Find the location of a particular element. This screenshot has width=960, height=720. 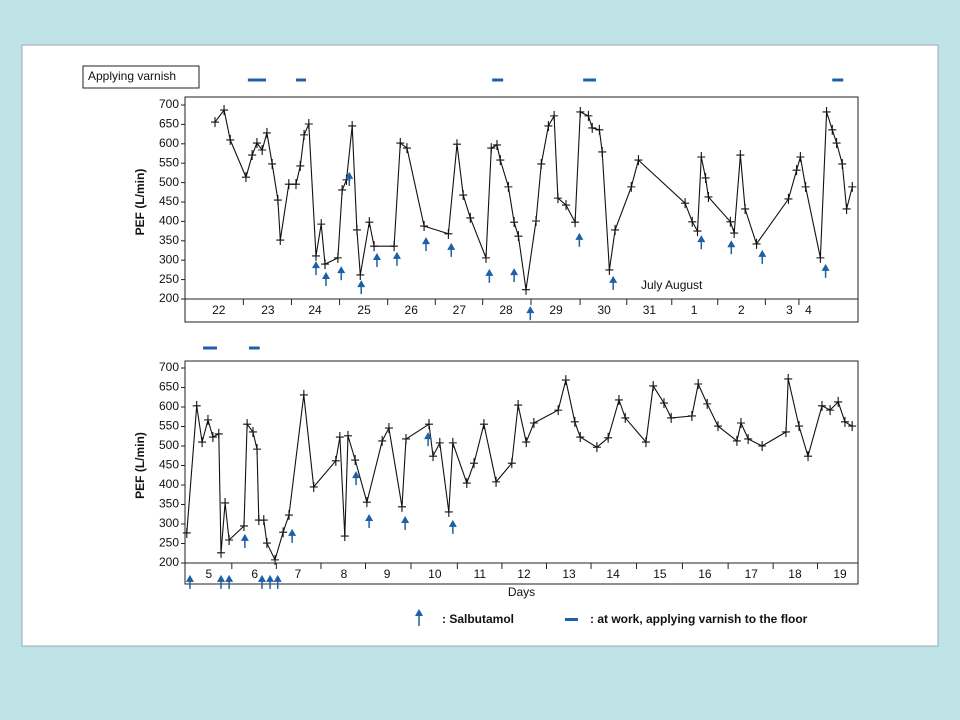

legend-work: : at work, applying varnish to the floor is located at coordinates (699, 619).